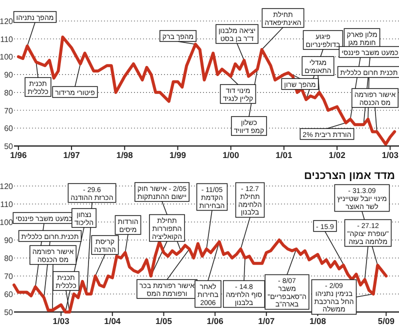 This screenshot has height=331, width=399. I want to click on x-tick-label: 5/09, so click(386, 321).